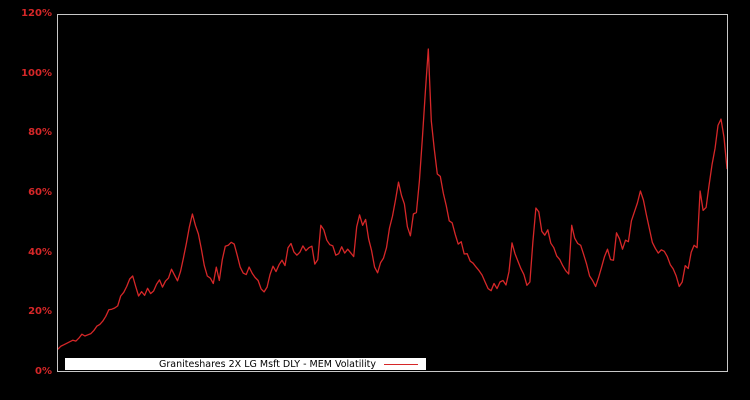 The height and width of the screenshot is (400, 750). I want to click on y-tick-label: 120%, so click(36, 13).